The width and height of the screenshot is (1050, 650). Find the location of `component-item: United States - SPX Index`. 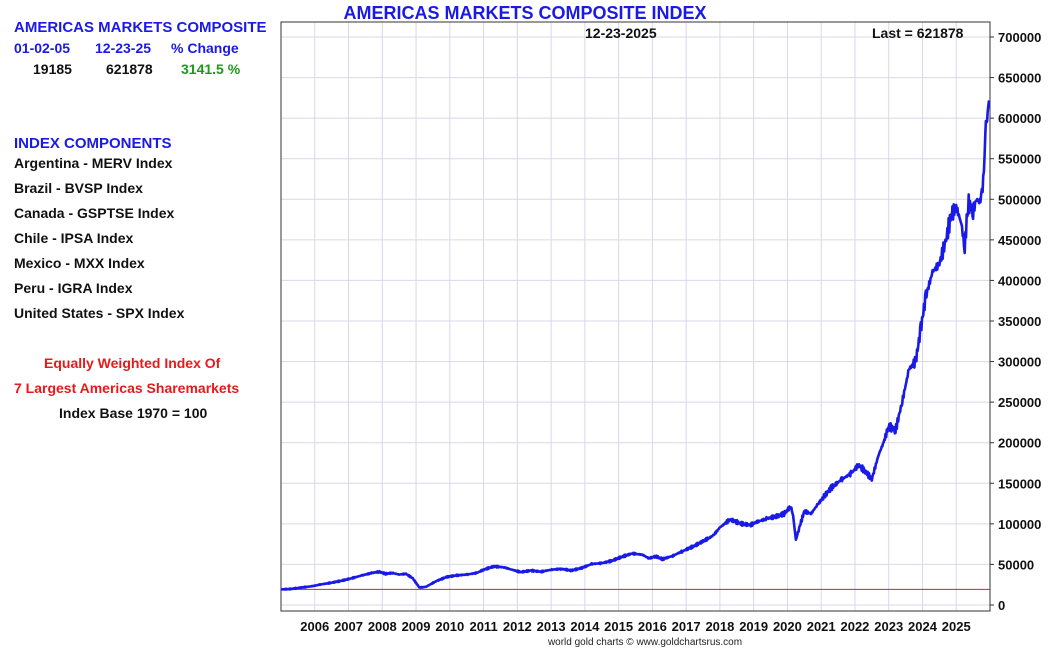

component-item: United States - SPX Index is located at coordinates (99, 313).